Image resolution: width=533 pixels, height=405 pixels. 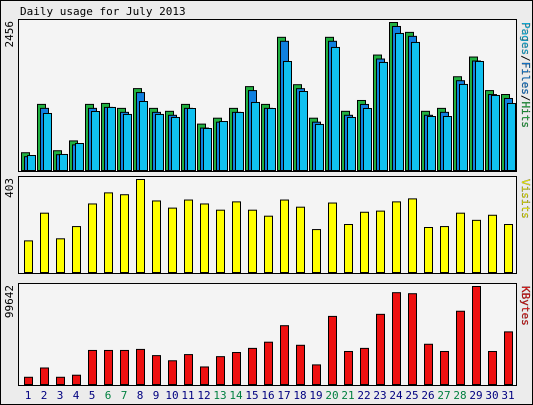 I want to click on x-tick-label: 17, so click(x=283, y=395).